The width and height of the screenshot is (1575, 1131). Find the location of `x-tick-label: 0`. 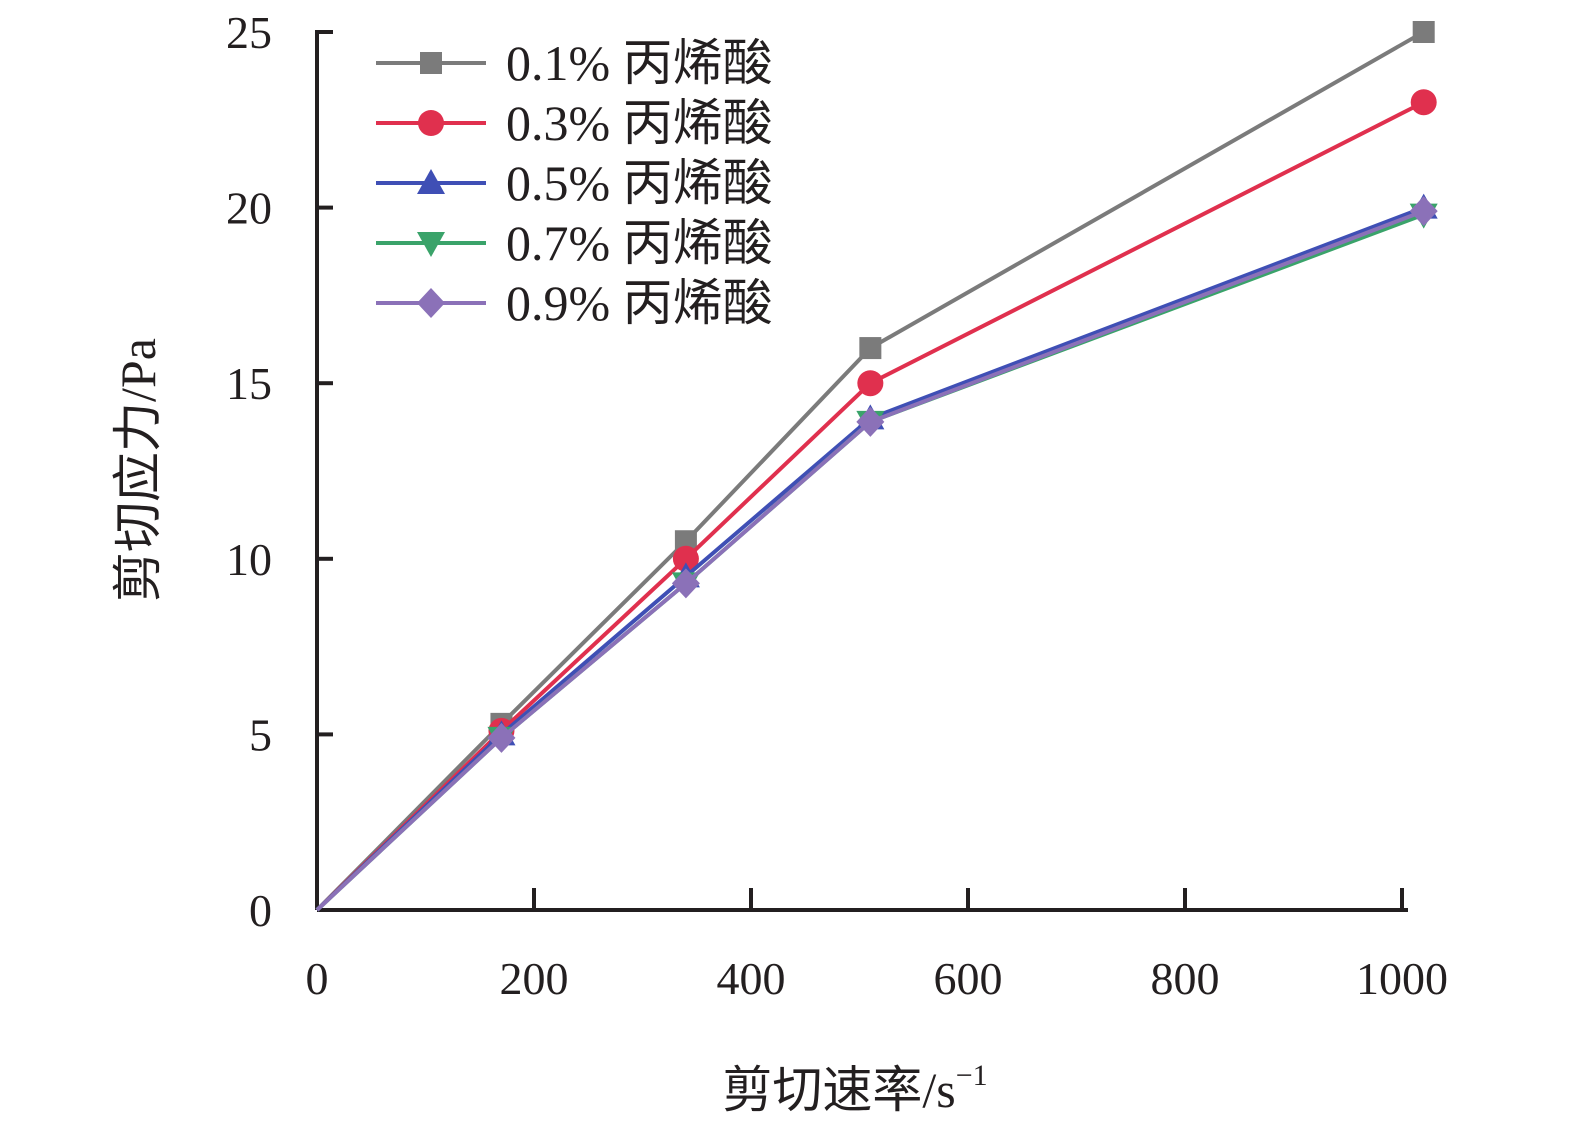

x-tick-label: 0 is located at coordinates (317, 978).